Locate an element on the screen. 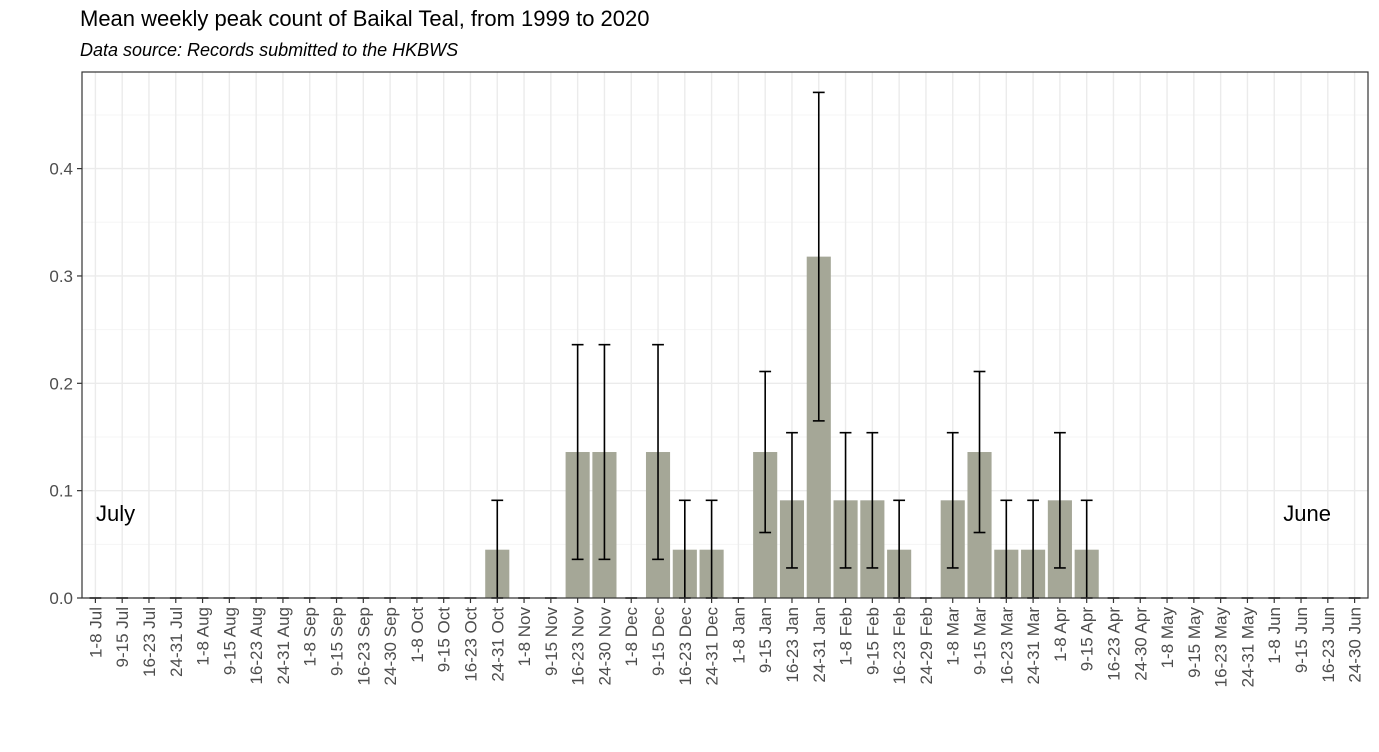 Image resolution: width=1379 pixels, height=752 pixels. x-tick-label: 16-23 May is located at coordinates (1221, 647).